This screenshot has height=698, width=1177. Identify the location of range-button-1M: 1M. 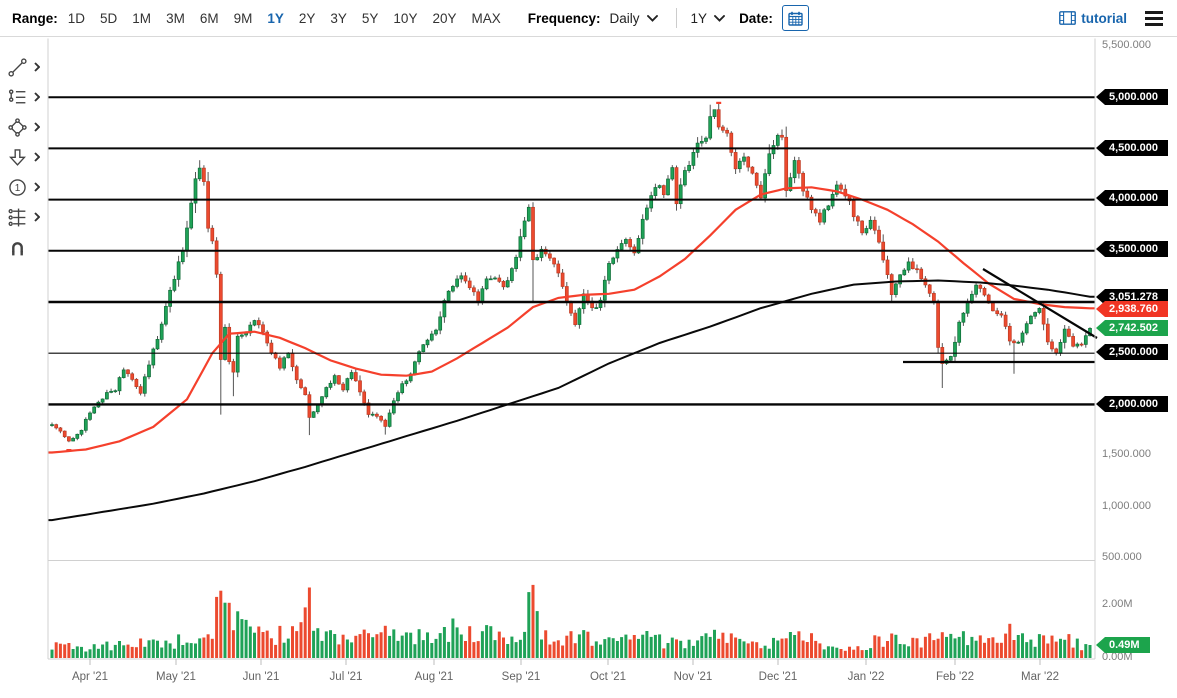
(142, 18).